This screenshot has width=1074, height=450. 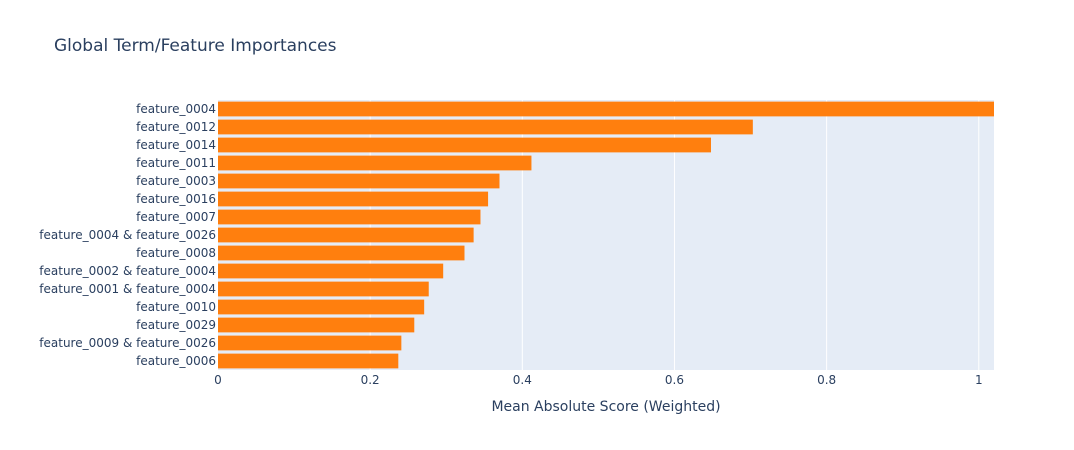 I want to click on y-tick-label: feature_0012, so click(x=176, y=127).